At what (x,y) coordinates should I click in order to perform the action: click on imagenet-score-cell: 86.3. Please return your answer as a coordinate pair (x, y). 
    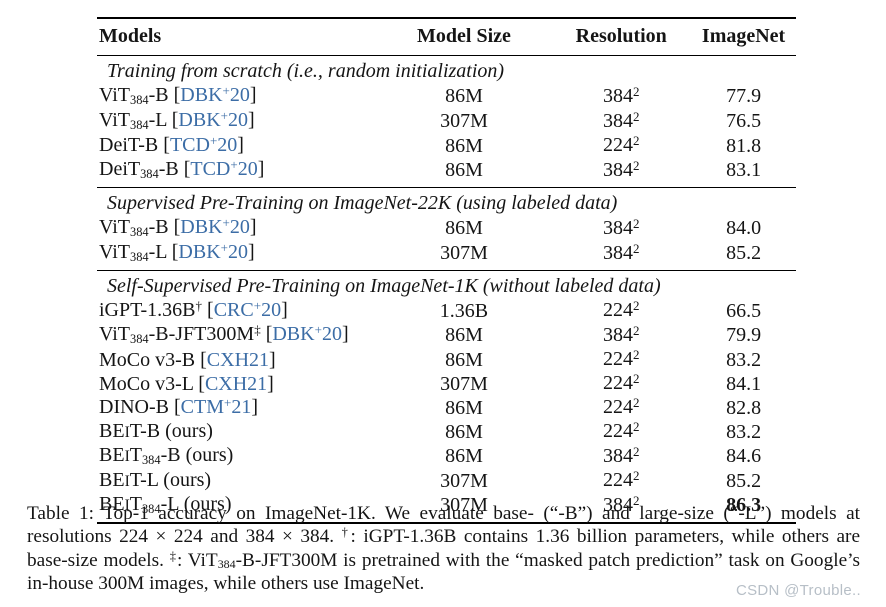
    Looking at the image, I should click on (743, 508).